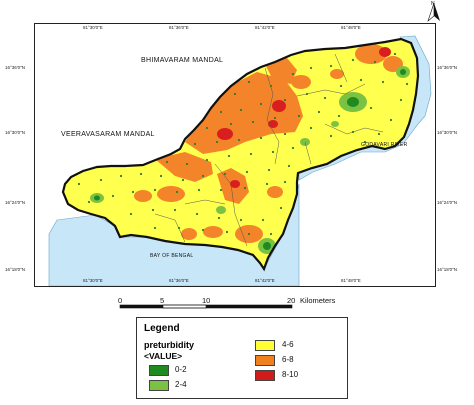  Describe the element at coordinates (179, 27) in the screenshot. I see `top-lon-label: 81°36'0"E` at that location.